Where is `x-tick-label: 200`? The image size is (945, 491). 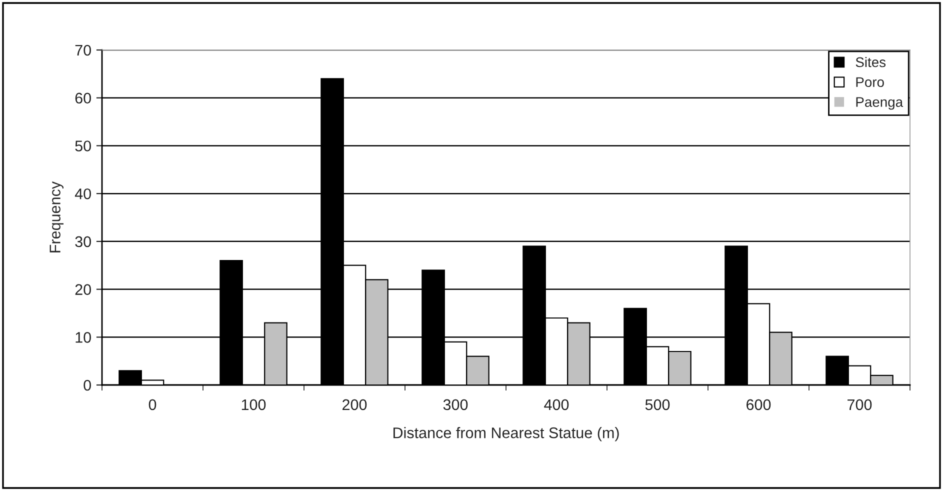
x-tick-label: 200 is located at coordinates (354, 404).